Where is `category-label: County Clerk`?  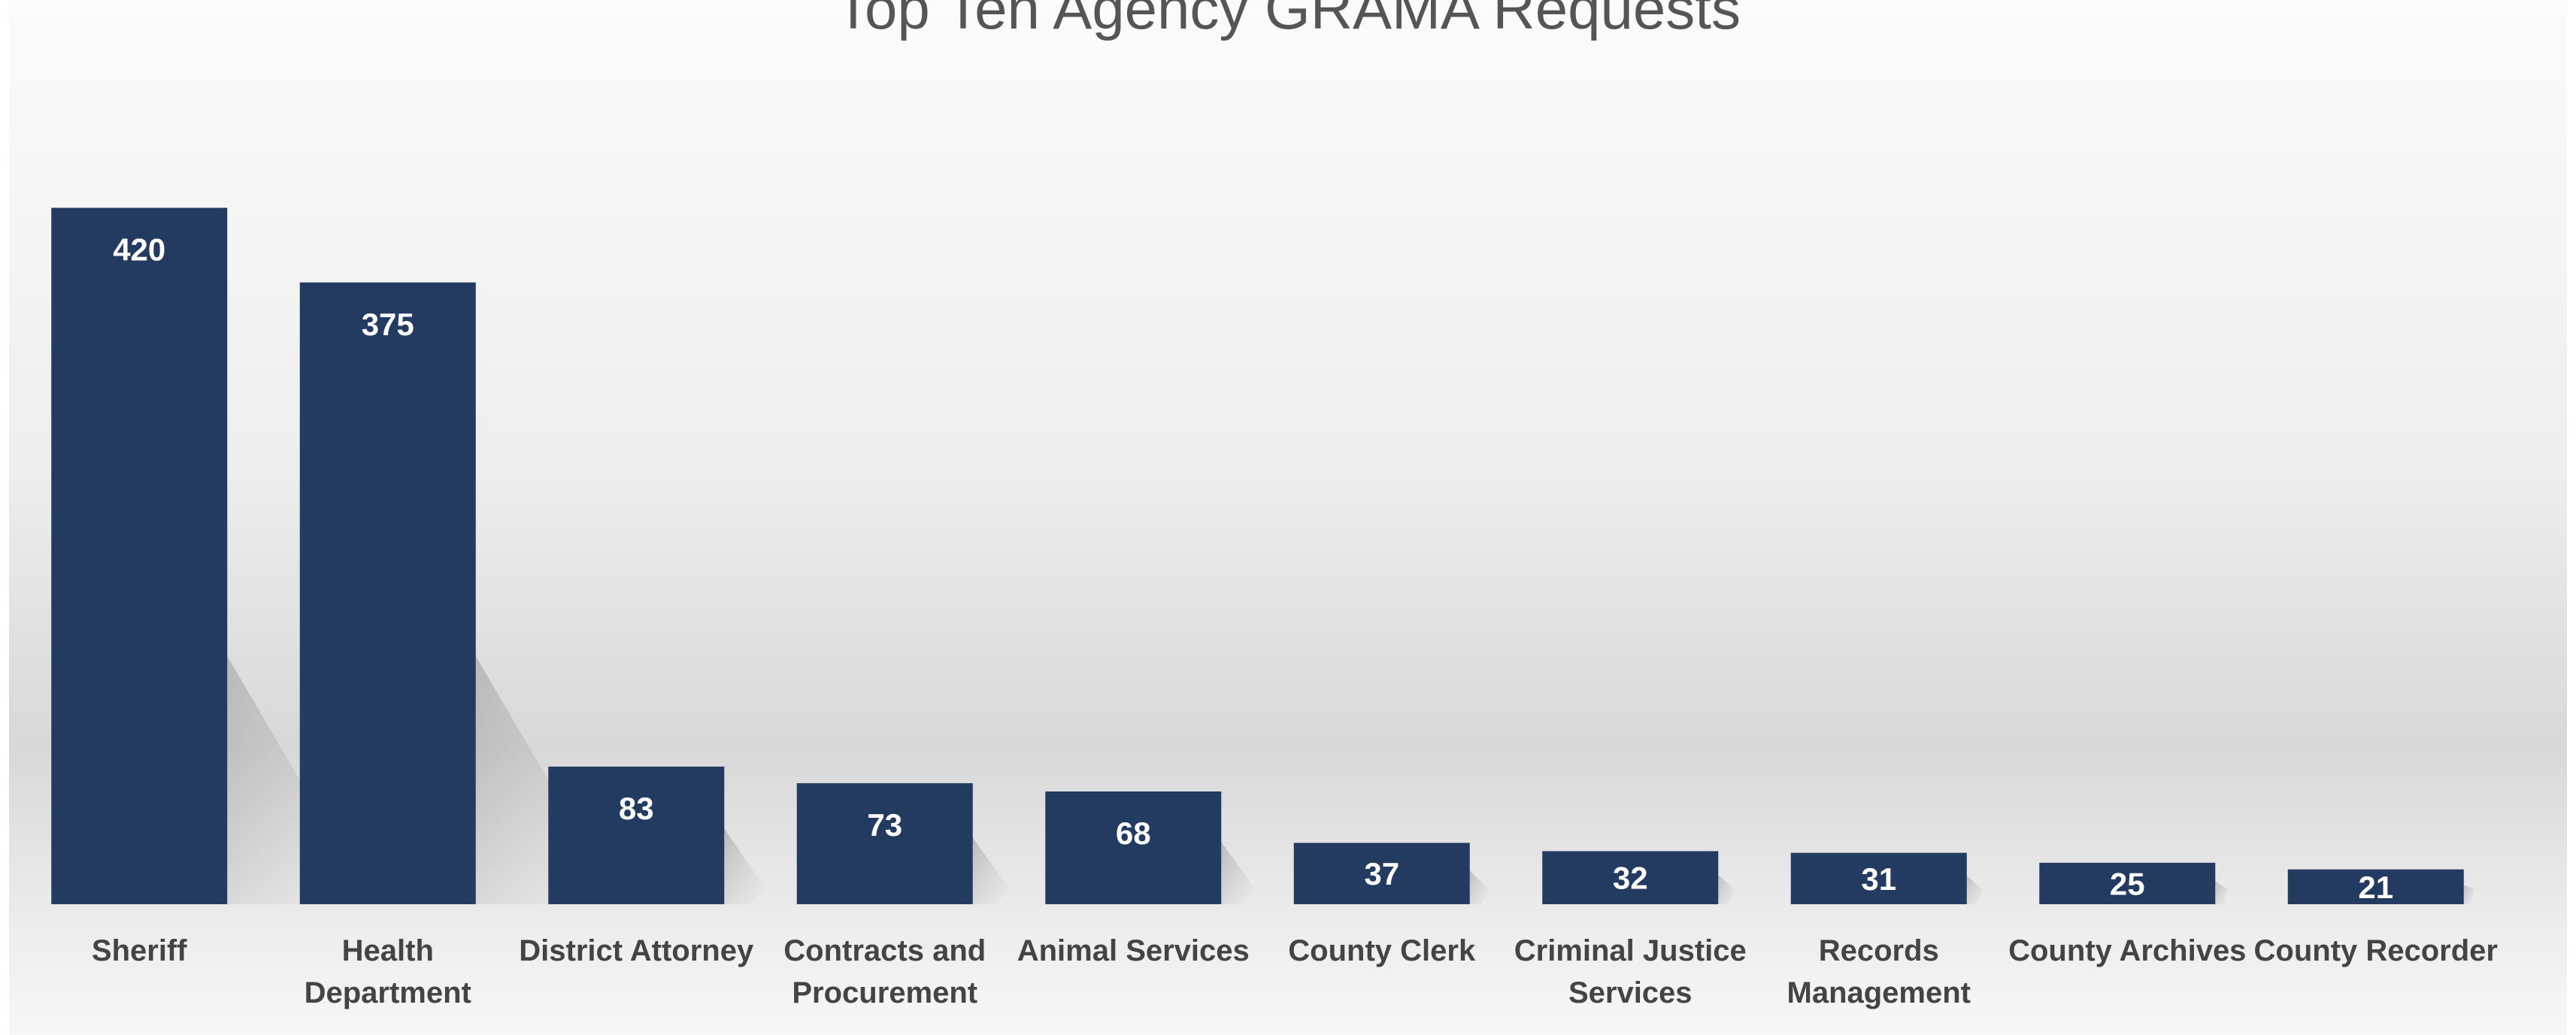
category-label: County Clerk is located at coordinates (1382, 951).